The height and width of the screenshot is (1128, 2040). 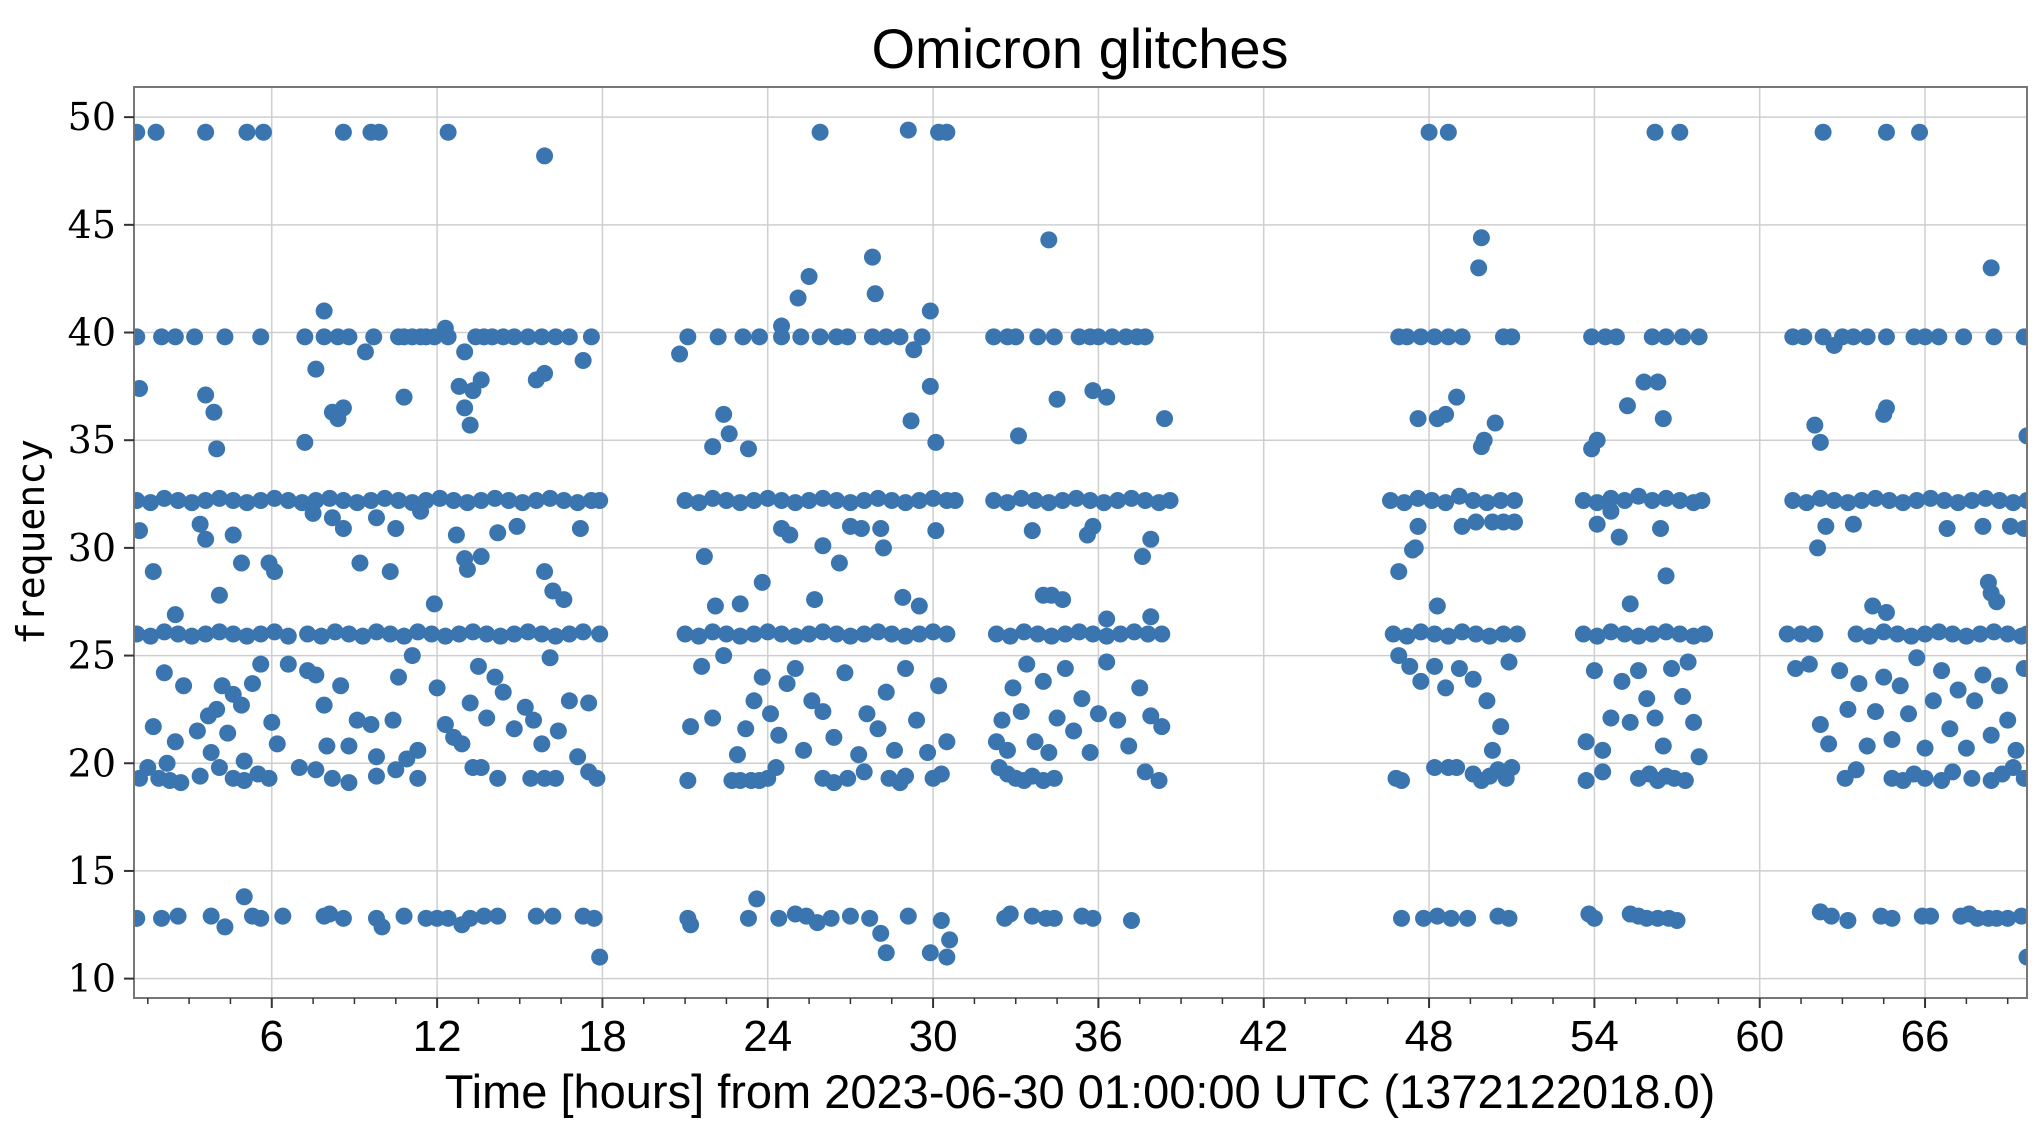 I want to click on y-tick-label: 25, so click(x=92, y=656).